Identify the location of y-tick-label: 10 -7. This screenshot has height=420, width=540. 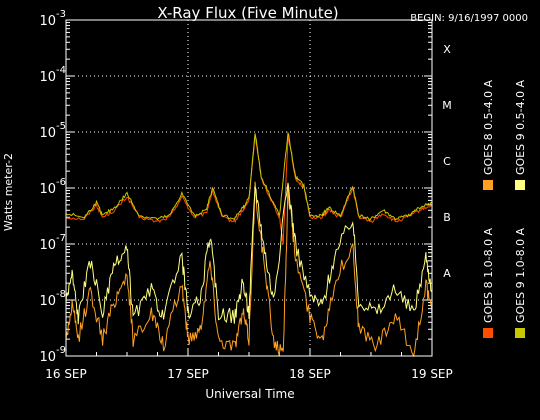
(52, 243).